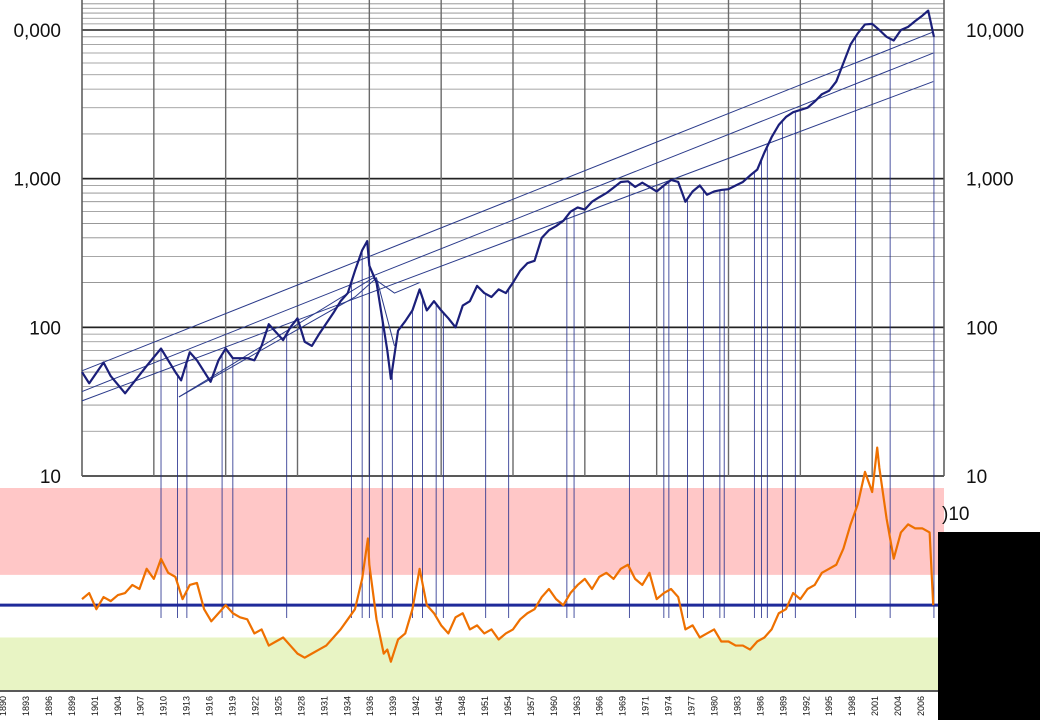  I want to click on x-tick-label: 1969, so click(623, 706).